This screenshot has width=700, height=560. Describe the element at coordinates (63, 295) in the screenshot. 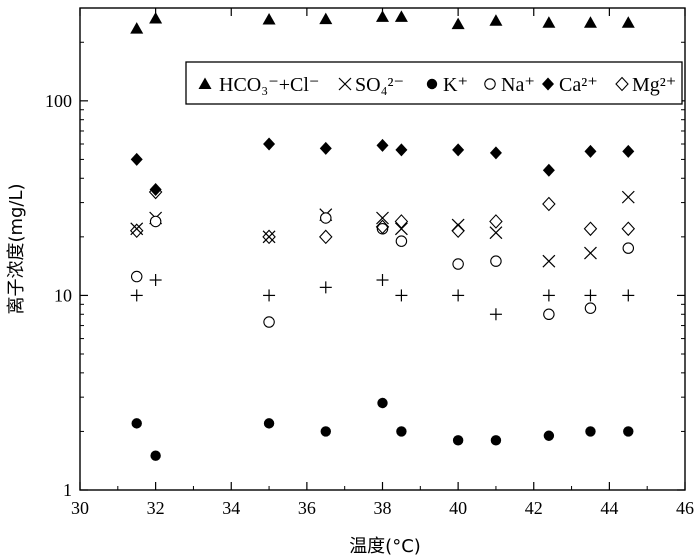

I see `y-tick-label: 10` at that location.